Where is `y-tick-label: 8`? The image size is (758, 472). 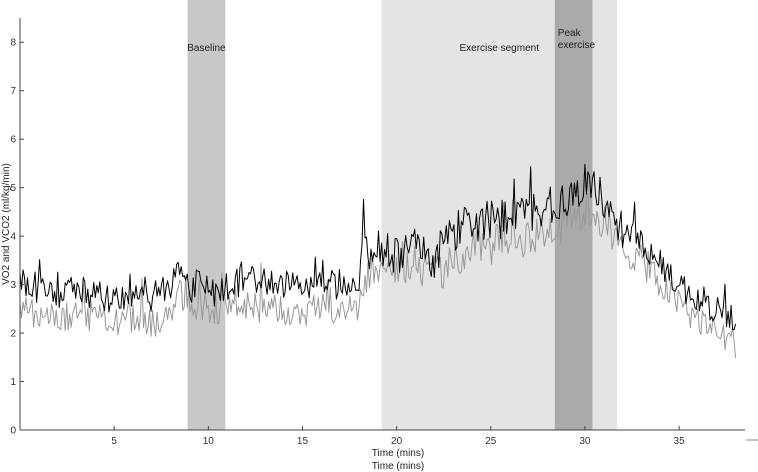 y-tick-label: 8 is located at coordinates (13, 43).